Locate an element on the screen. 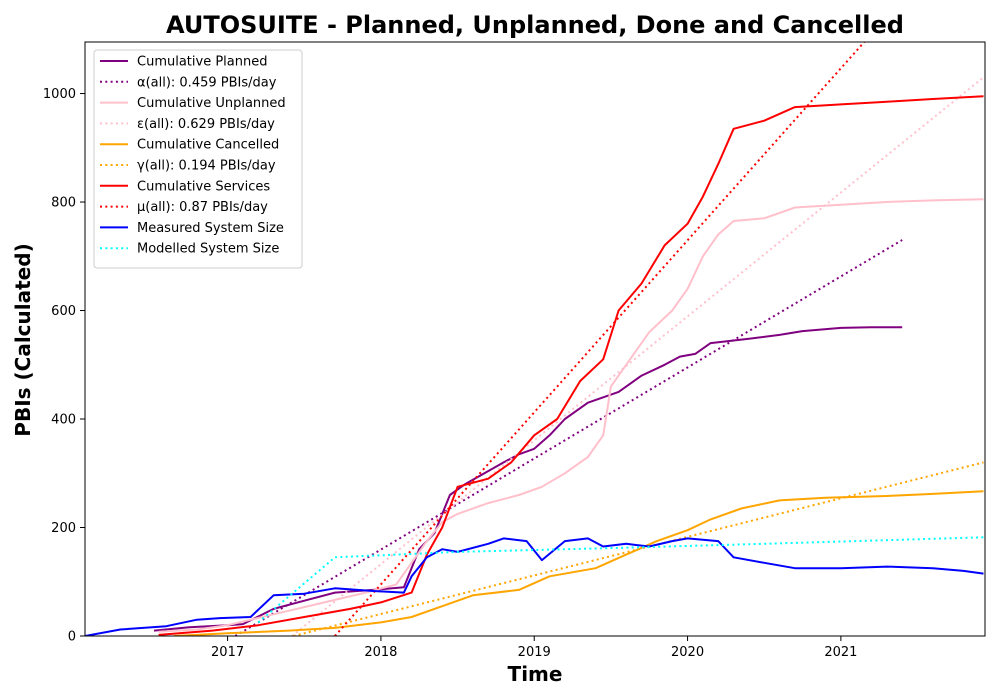 Image resolution: width=1000 pixels, height=700 pixels. y-tick-label-600: 600 is located at coordinates (63, 311).